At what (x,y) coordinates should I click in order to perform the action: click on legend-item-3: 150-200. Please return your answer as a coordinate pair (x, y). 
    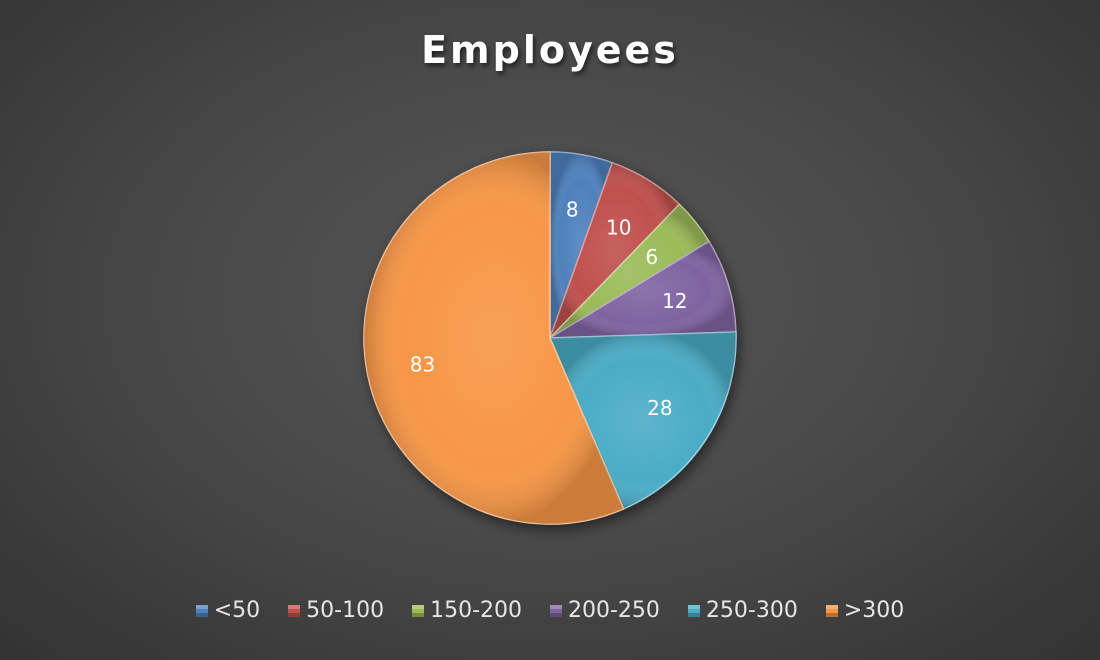
    Looking at the image, I should click on (467, 610).